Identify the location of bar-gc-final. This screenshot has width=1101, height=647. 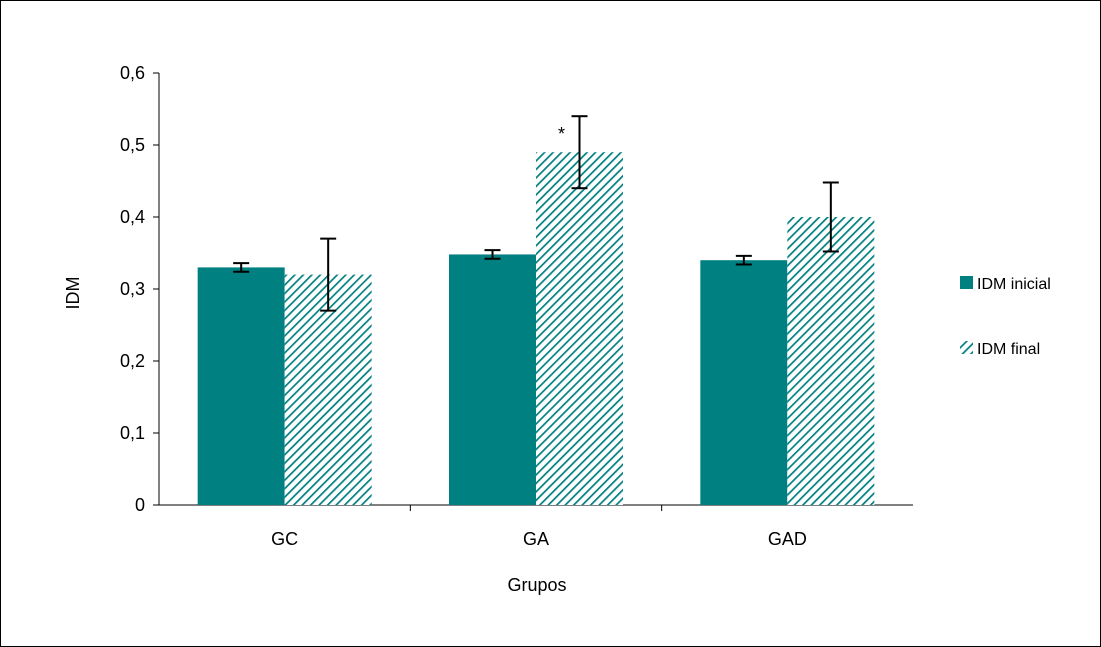
(328, 389).